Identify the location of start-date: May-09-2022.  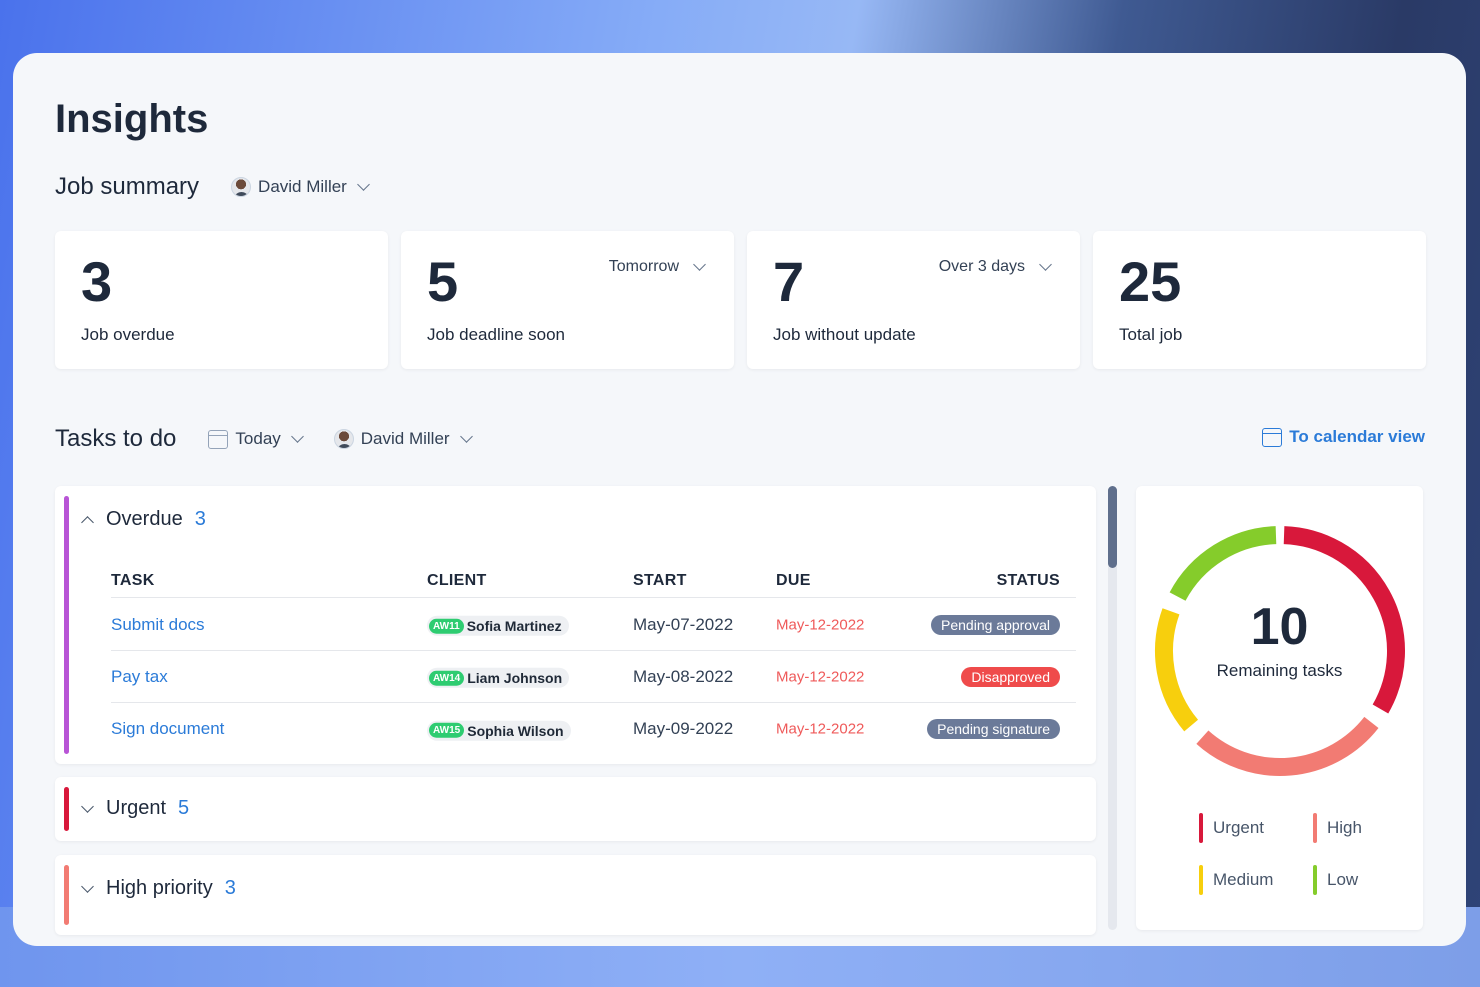
(683, 728).